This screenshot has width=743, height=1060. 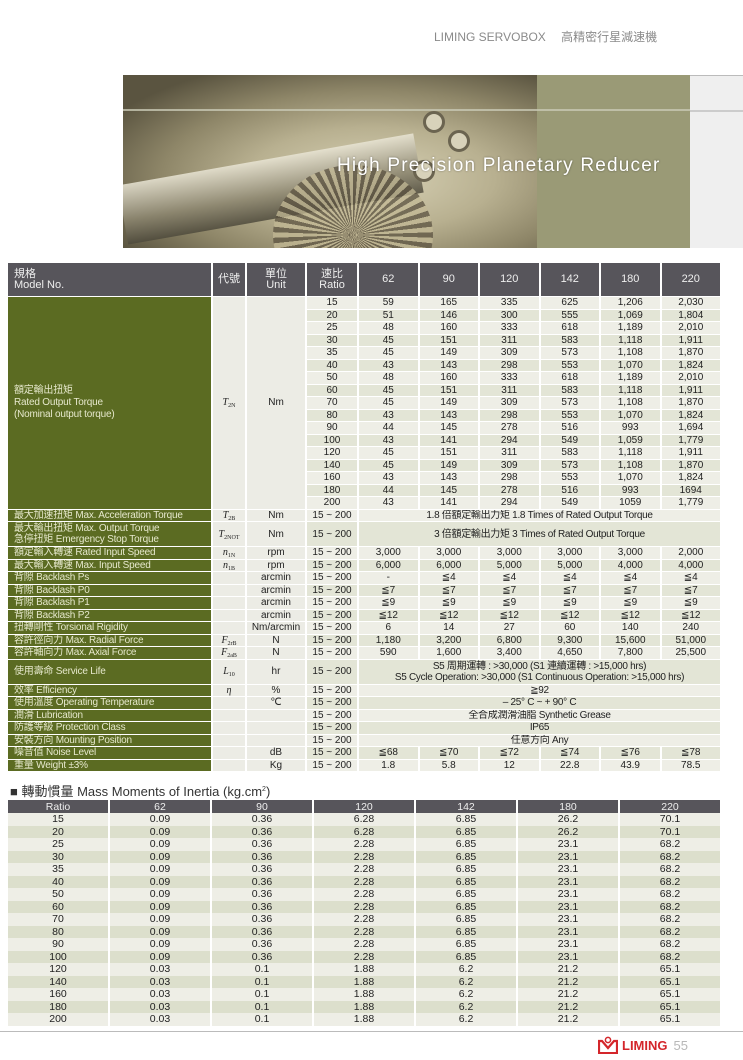 What do you see at coordinates (364, 819) in the screenshot?
I see `inertia-row: 15 0.09 0.36 6.28 6.85 26.2 70.1` at bounding box center [364, 819].